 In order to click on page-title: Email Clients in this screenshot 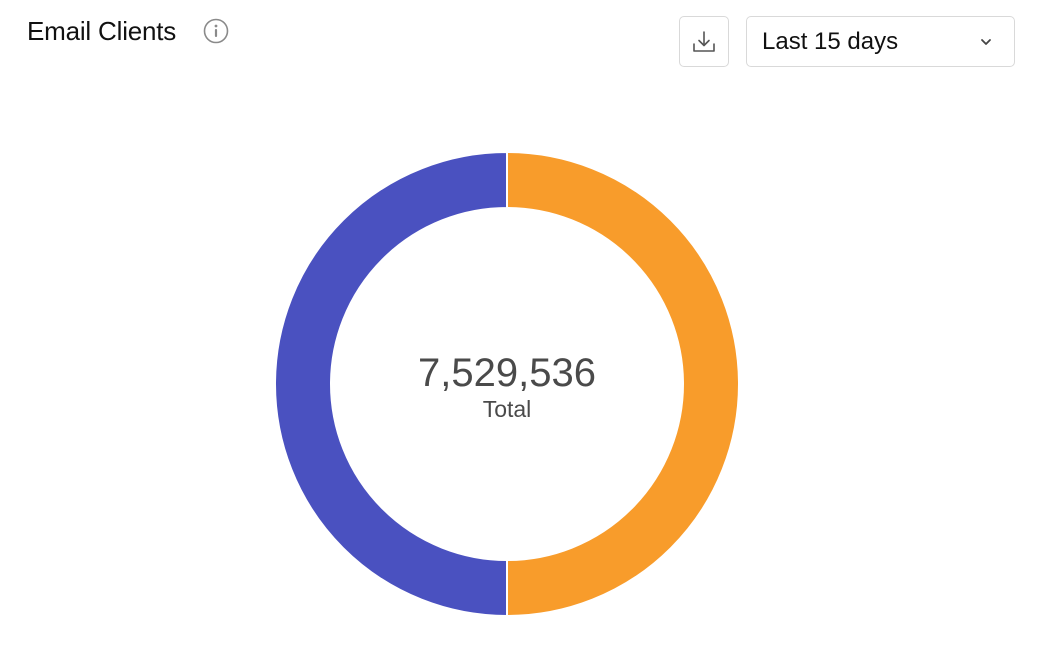, I will do `click(102, 31)`.